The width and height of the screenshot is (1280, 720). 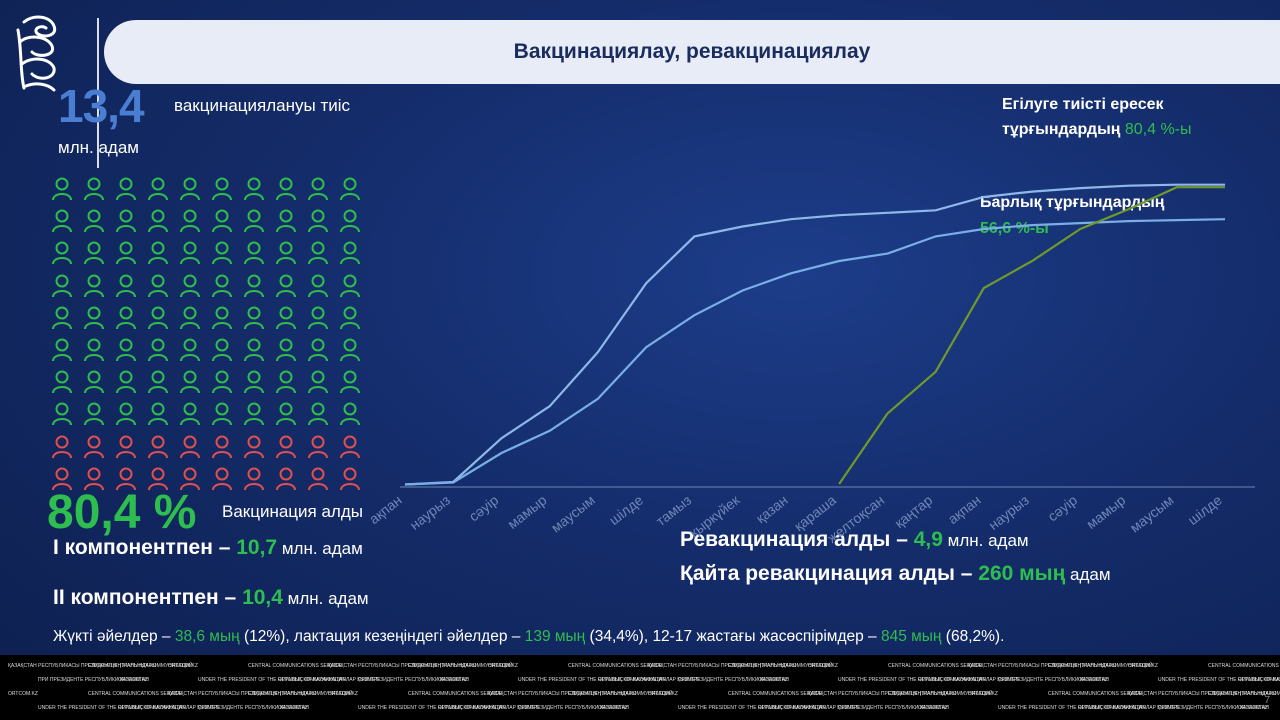 What do you see at coordinates (1063, 508) in the screenshot?
I see `x-tick-label: сәуір` at bounding box center [1063, 508].